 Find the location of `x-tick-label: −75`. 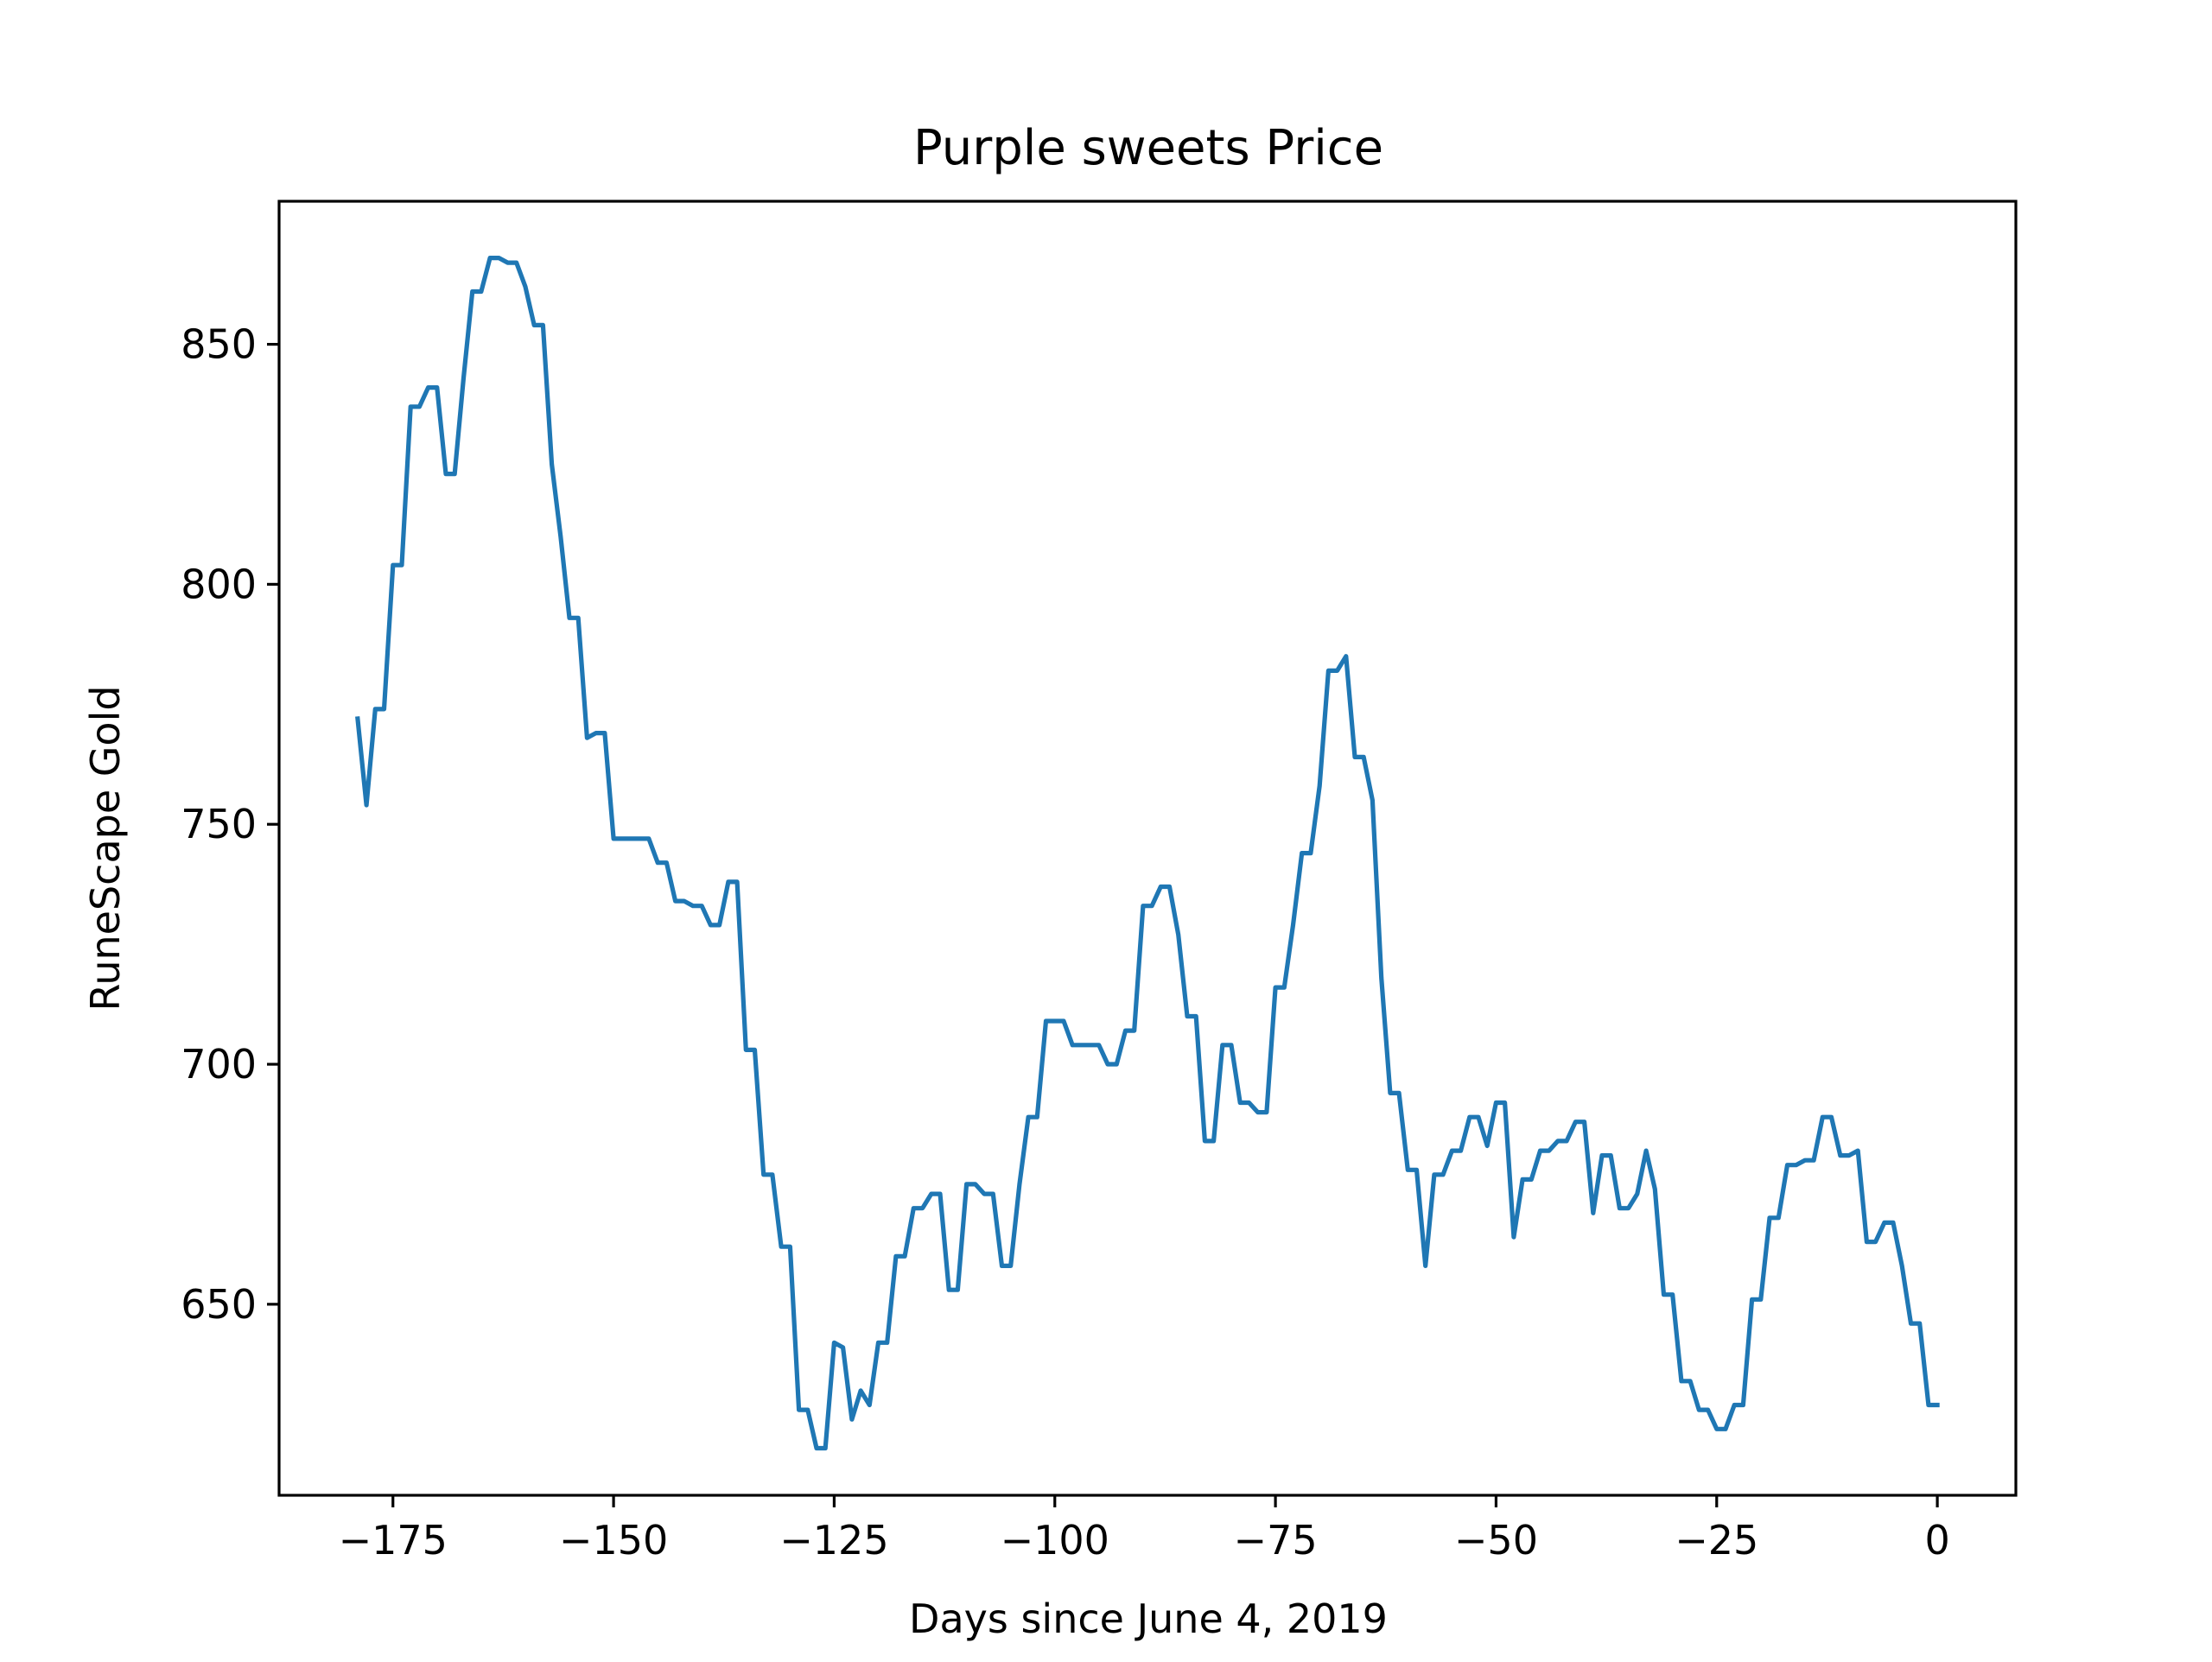

x-tick-label: −75 is located at coordinates (1276, 1540).